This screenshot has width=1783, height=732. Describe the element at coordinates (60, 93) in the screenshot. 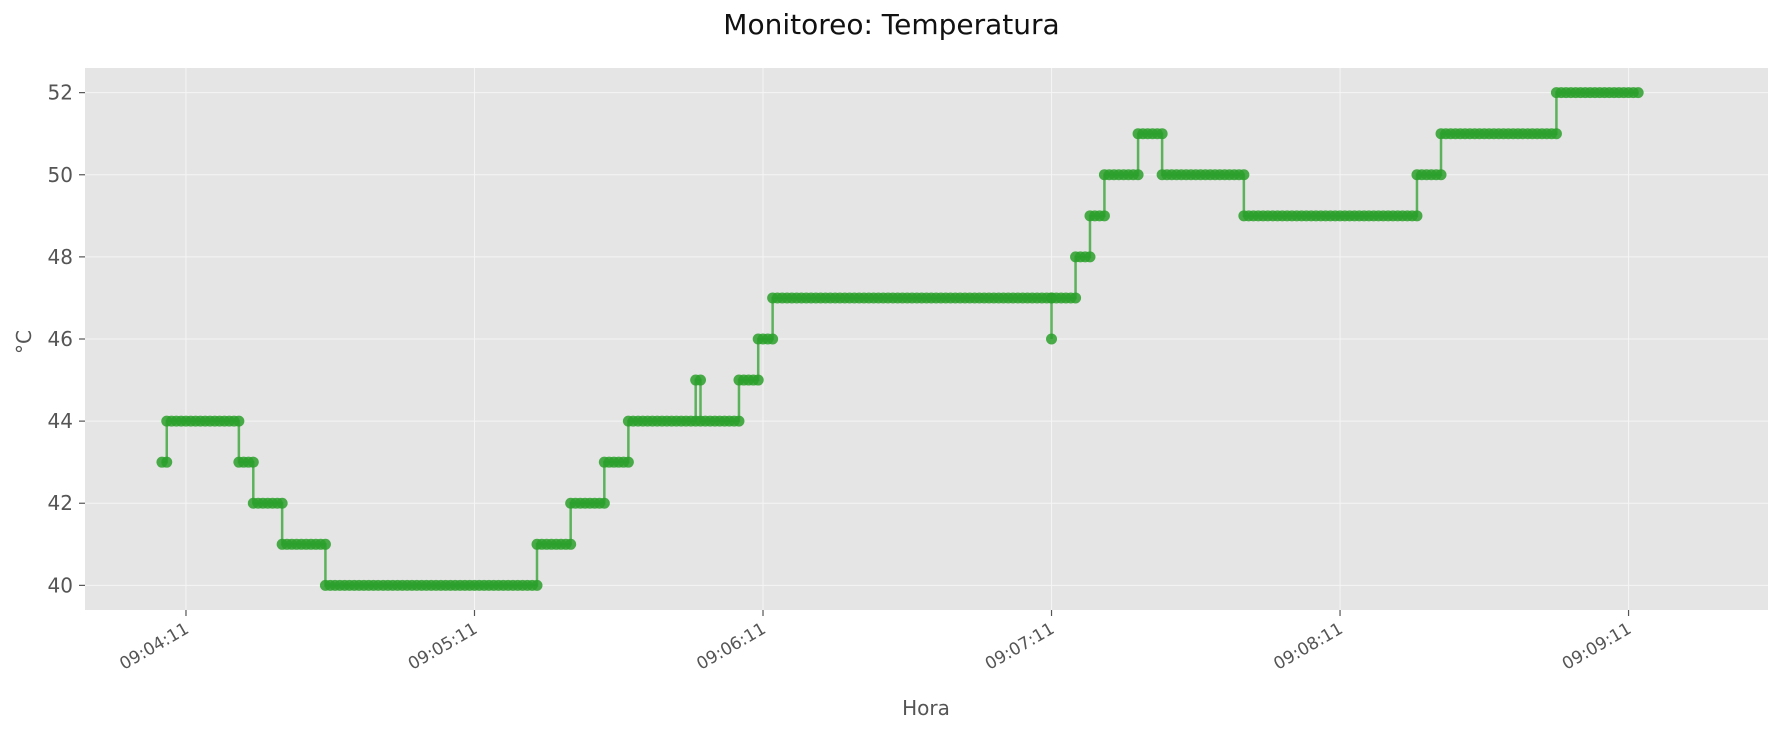

I see `y-tick-label: 52` at that location.